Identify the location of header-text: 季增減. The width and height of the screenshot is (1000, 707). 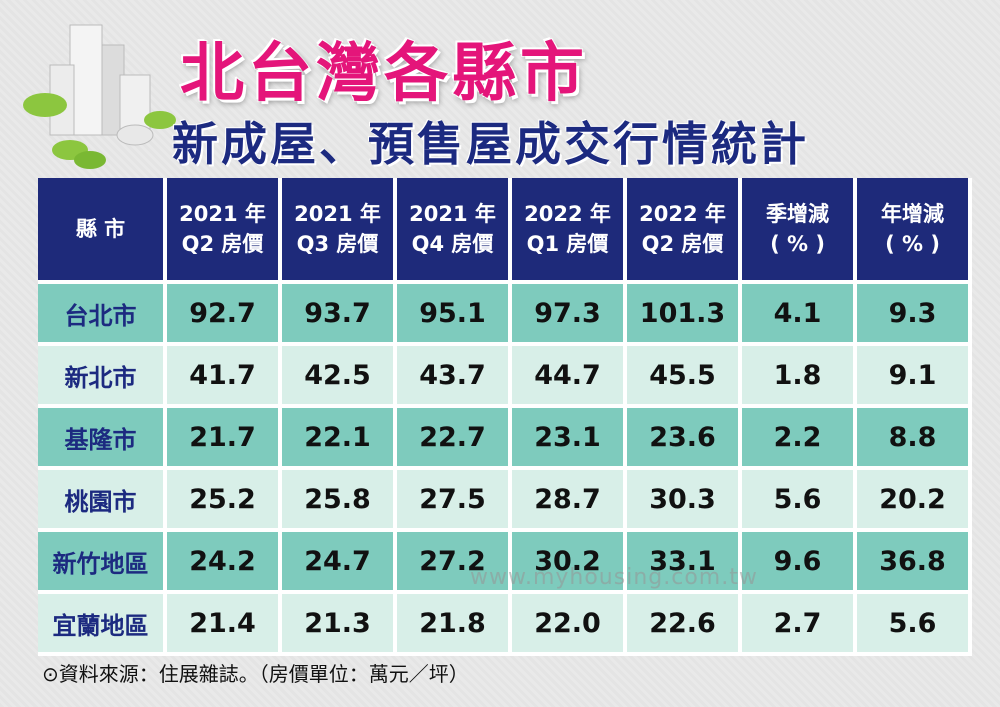
(797, 214).